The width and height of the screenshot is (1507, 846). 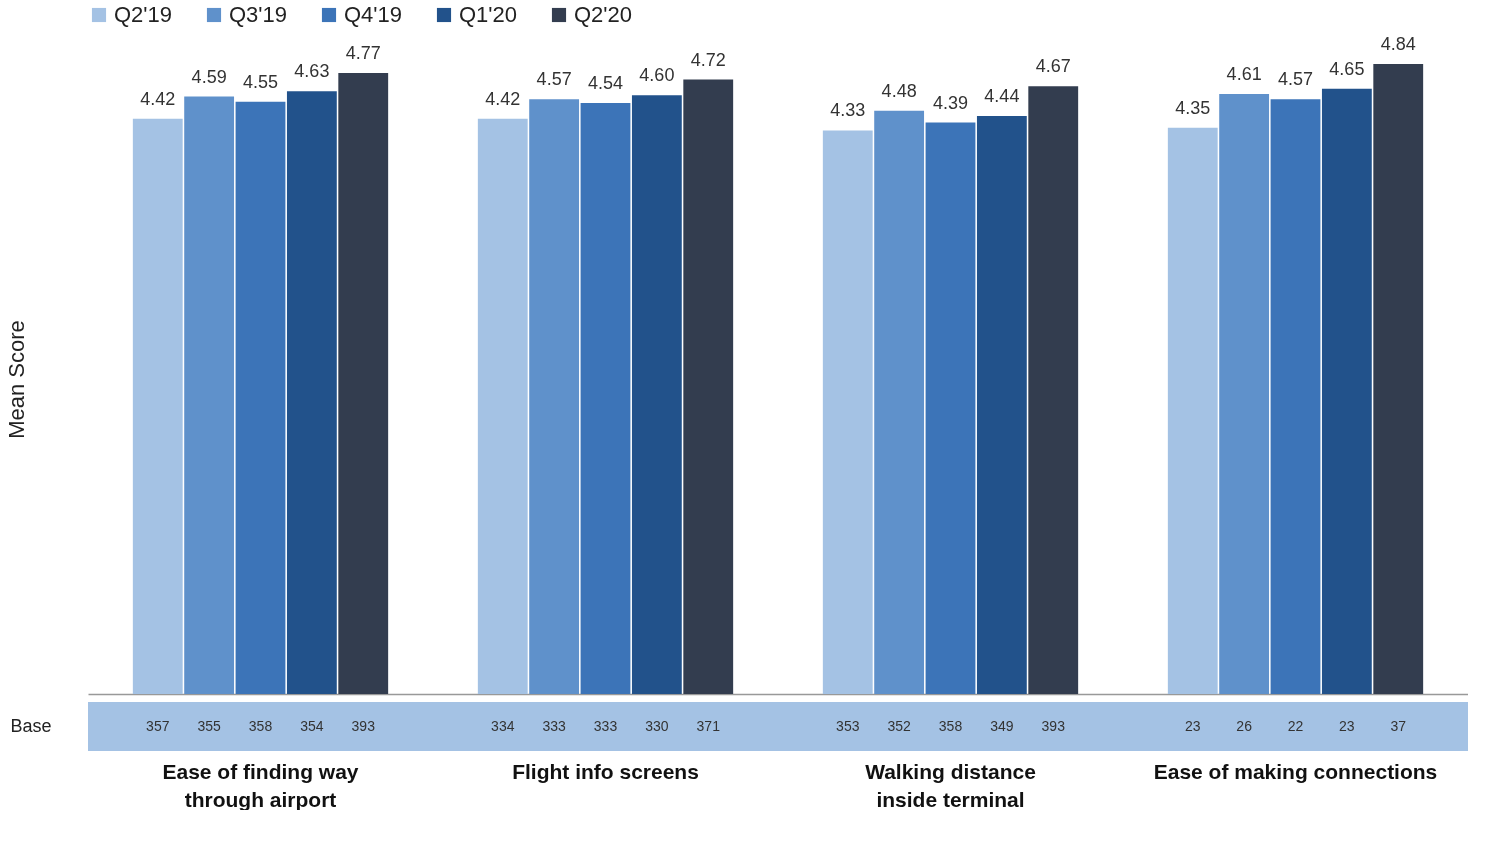 What do you see at coordinates (31, 726) in the screenshot?
I see `text: Base` at bounding box center [31, 726].